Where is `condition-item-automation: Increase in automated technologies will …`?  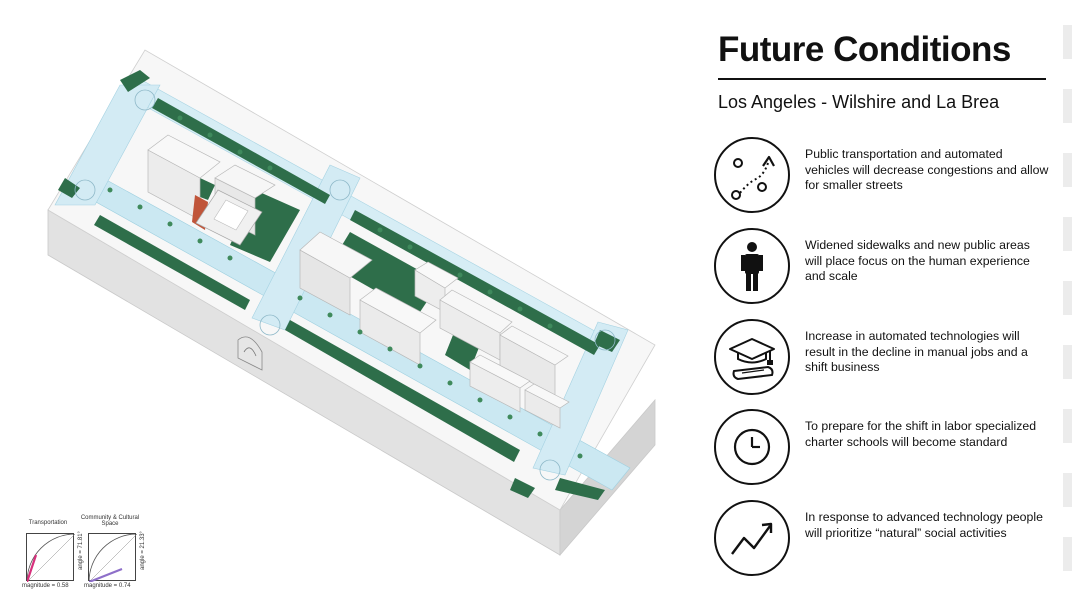
condition-item-automation: Increase in automated technologies will … is located at coordinates (884, 359).